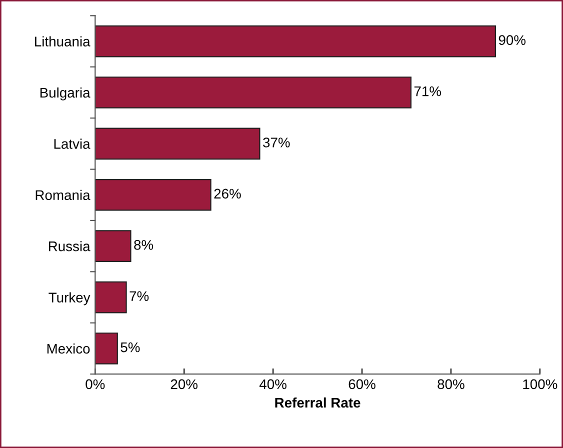 The height and width of the screenshot is (448, 563). Describe the element at coordinates (69, 299) in the screenshot. I see `y-tick-label: Turkey` at that location.